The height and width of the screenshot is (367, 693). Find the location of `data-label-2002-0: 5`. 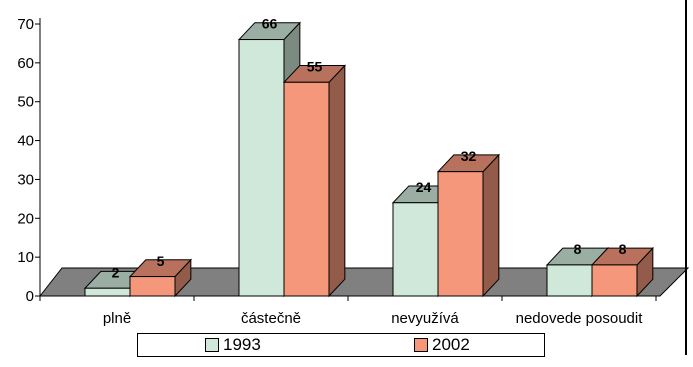

data-label-2002-0: 5 is located at coordinates (161, 261).